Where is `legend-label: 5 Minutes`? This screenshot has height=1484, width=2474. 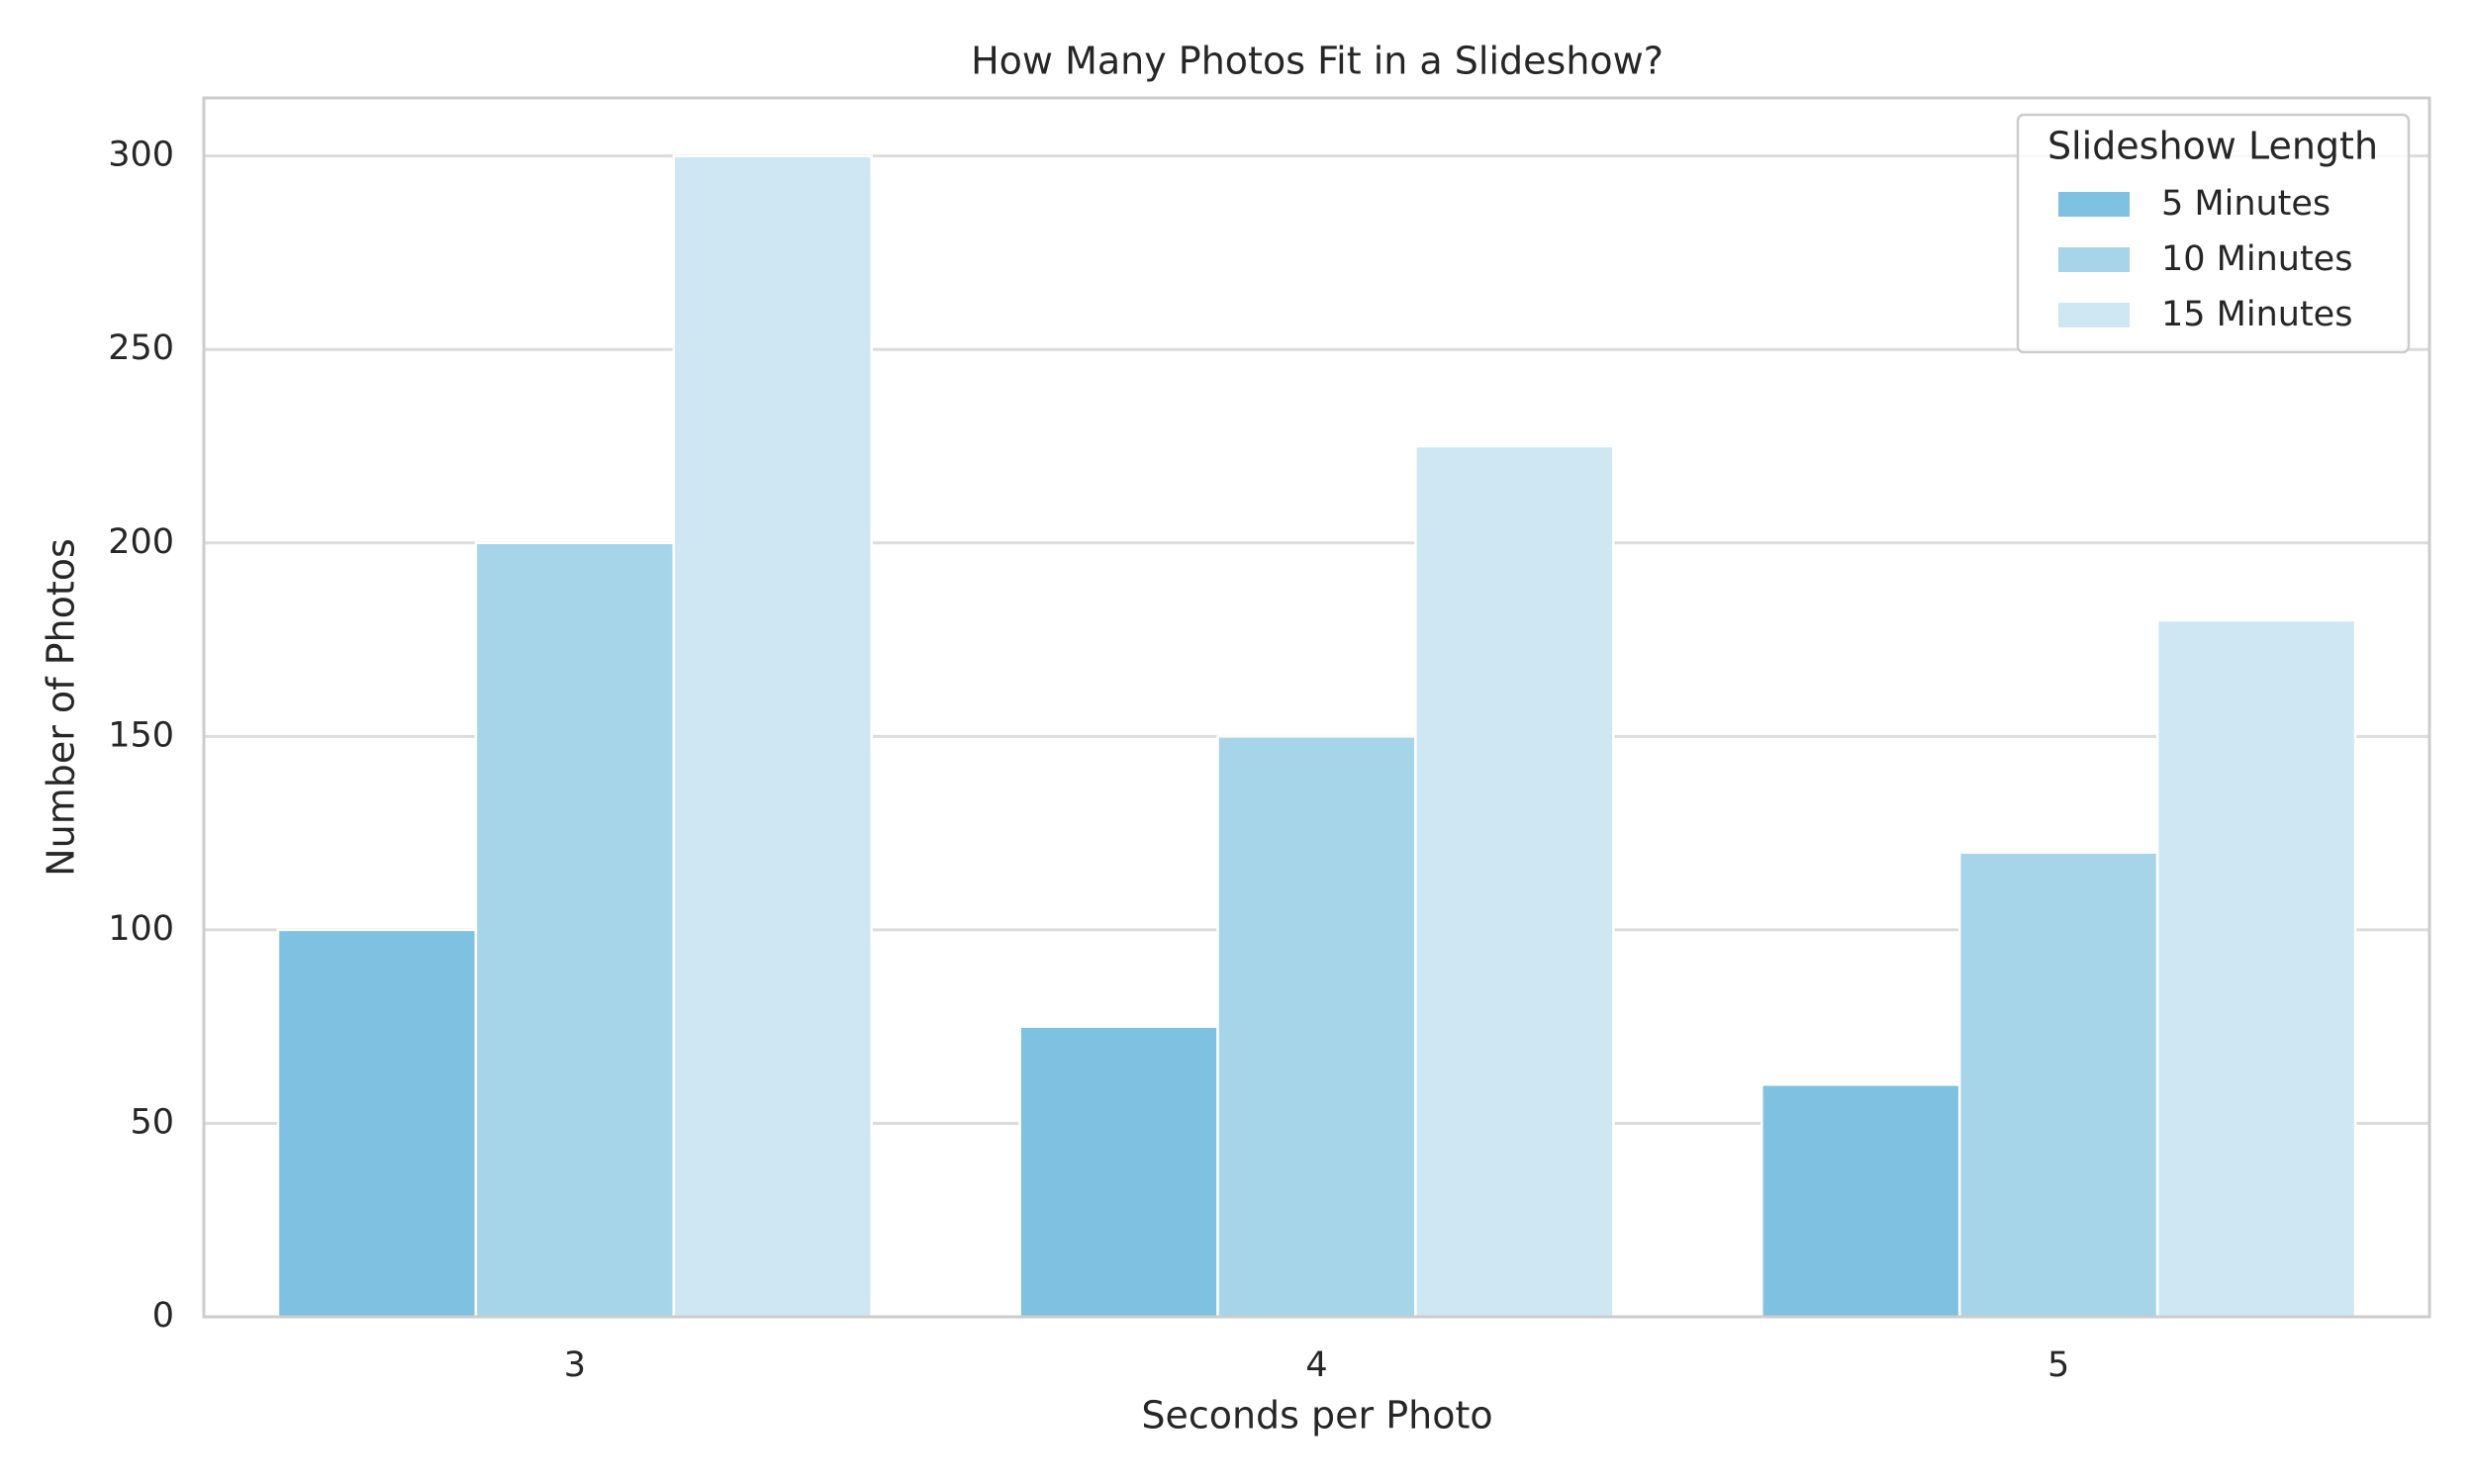
legend-label: 5 Minutes is located at coordinates (2246, 204).